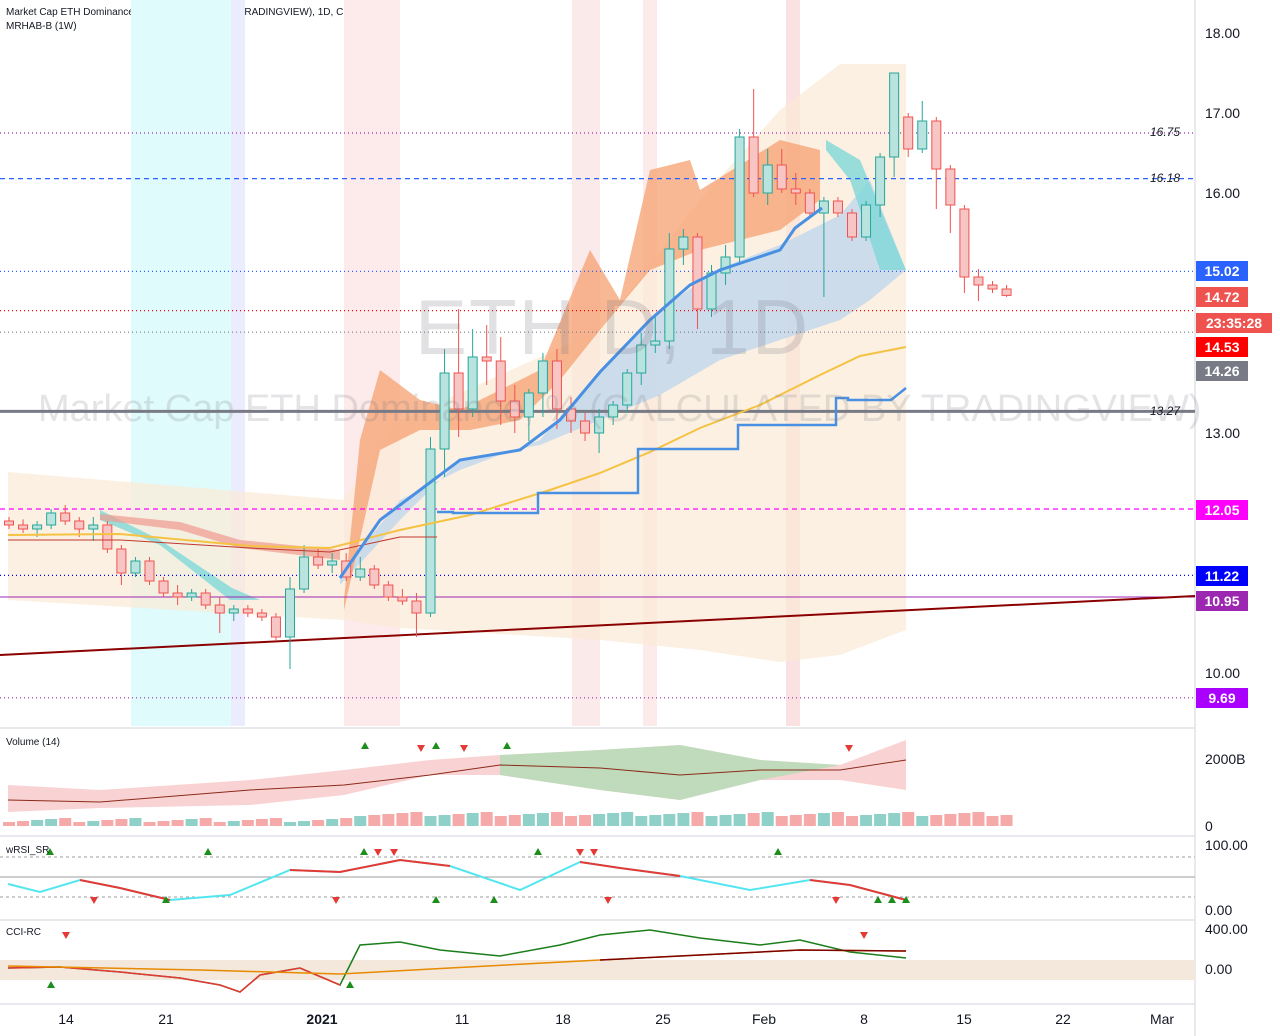  Describe the element at coordinates (613, 327) in the screenshot. I see `watermark-symbol: ETH D, 1D` at that location.